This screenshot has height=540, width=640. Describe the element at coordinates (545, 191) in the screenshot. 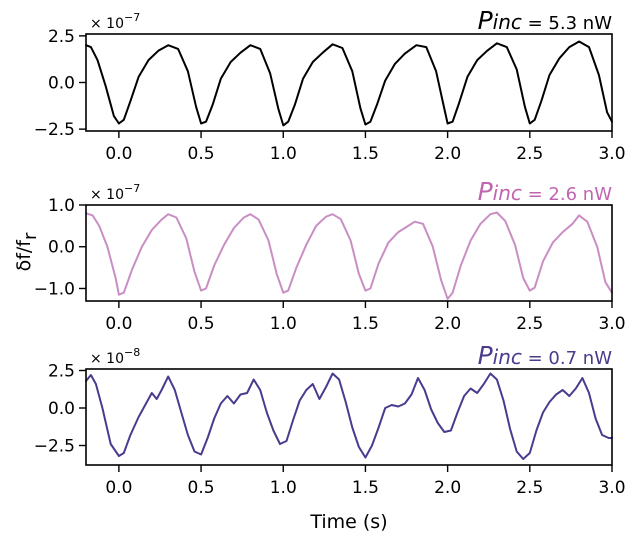

I see `power-annotation: Pinc = 2.6 nW` at that location.